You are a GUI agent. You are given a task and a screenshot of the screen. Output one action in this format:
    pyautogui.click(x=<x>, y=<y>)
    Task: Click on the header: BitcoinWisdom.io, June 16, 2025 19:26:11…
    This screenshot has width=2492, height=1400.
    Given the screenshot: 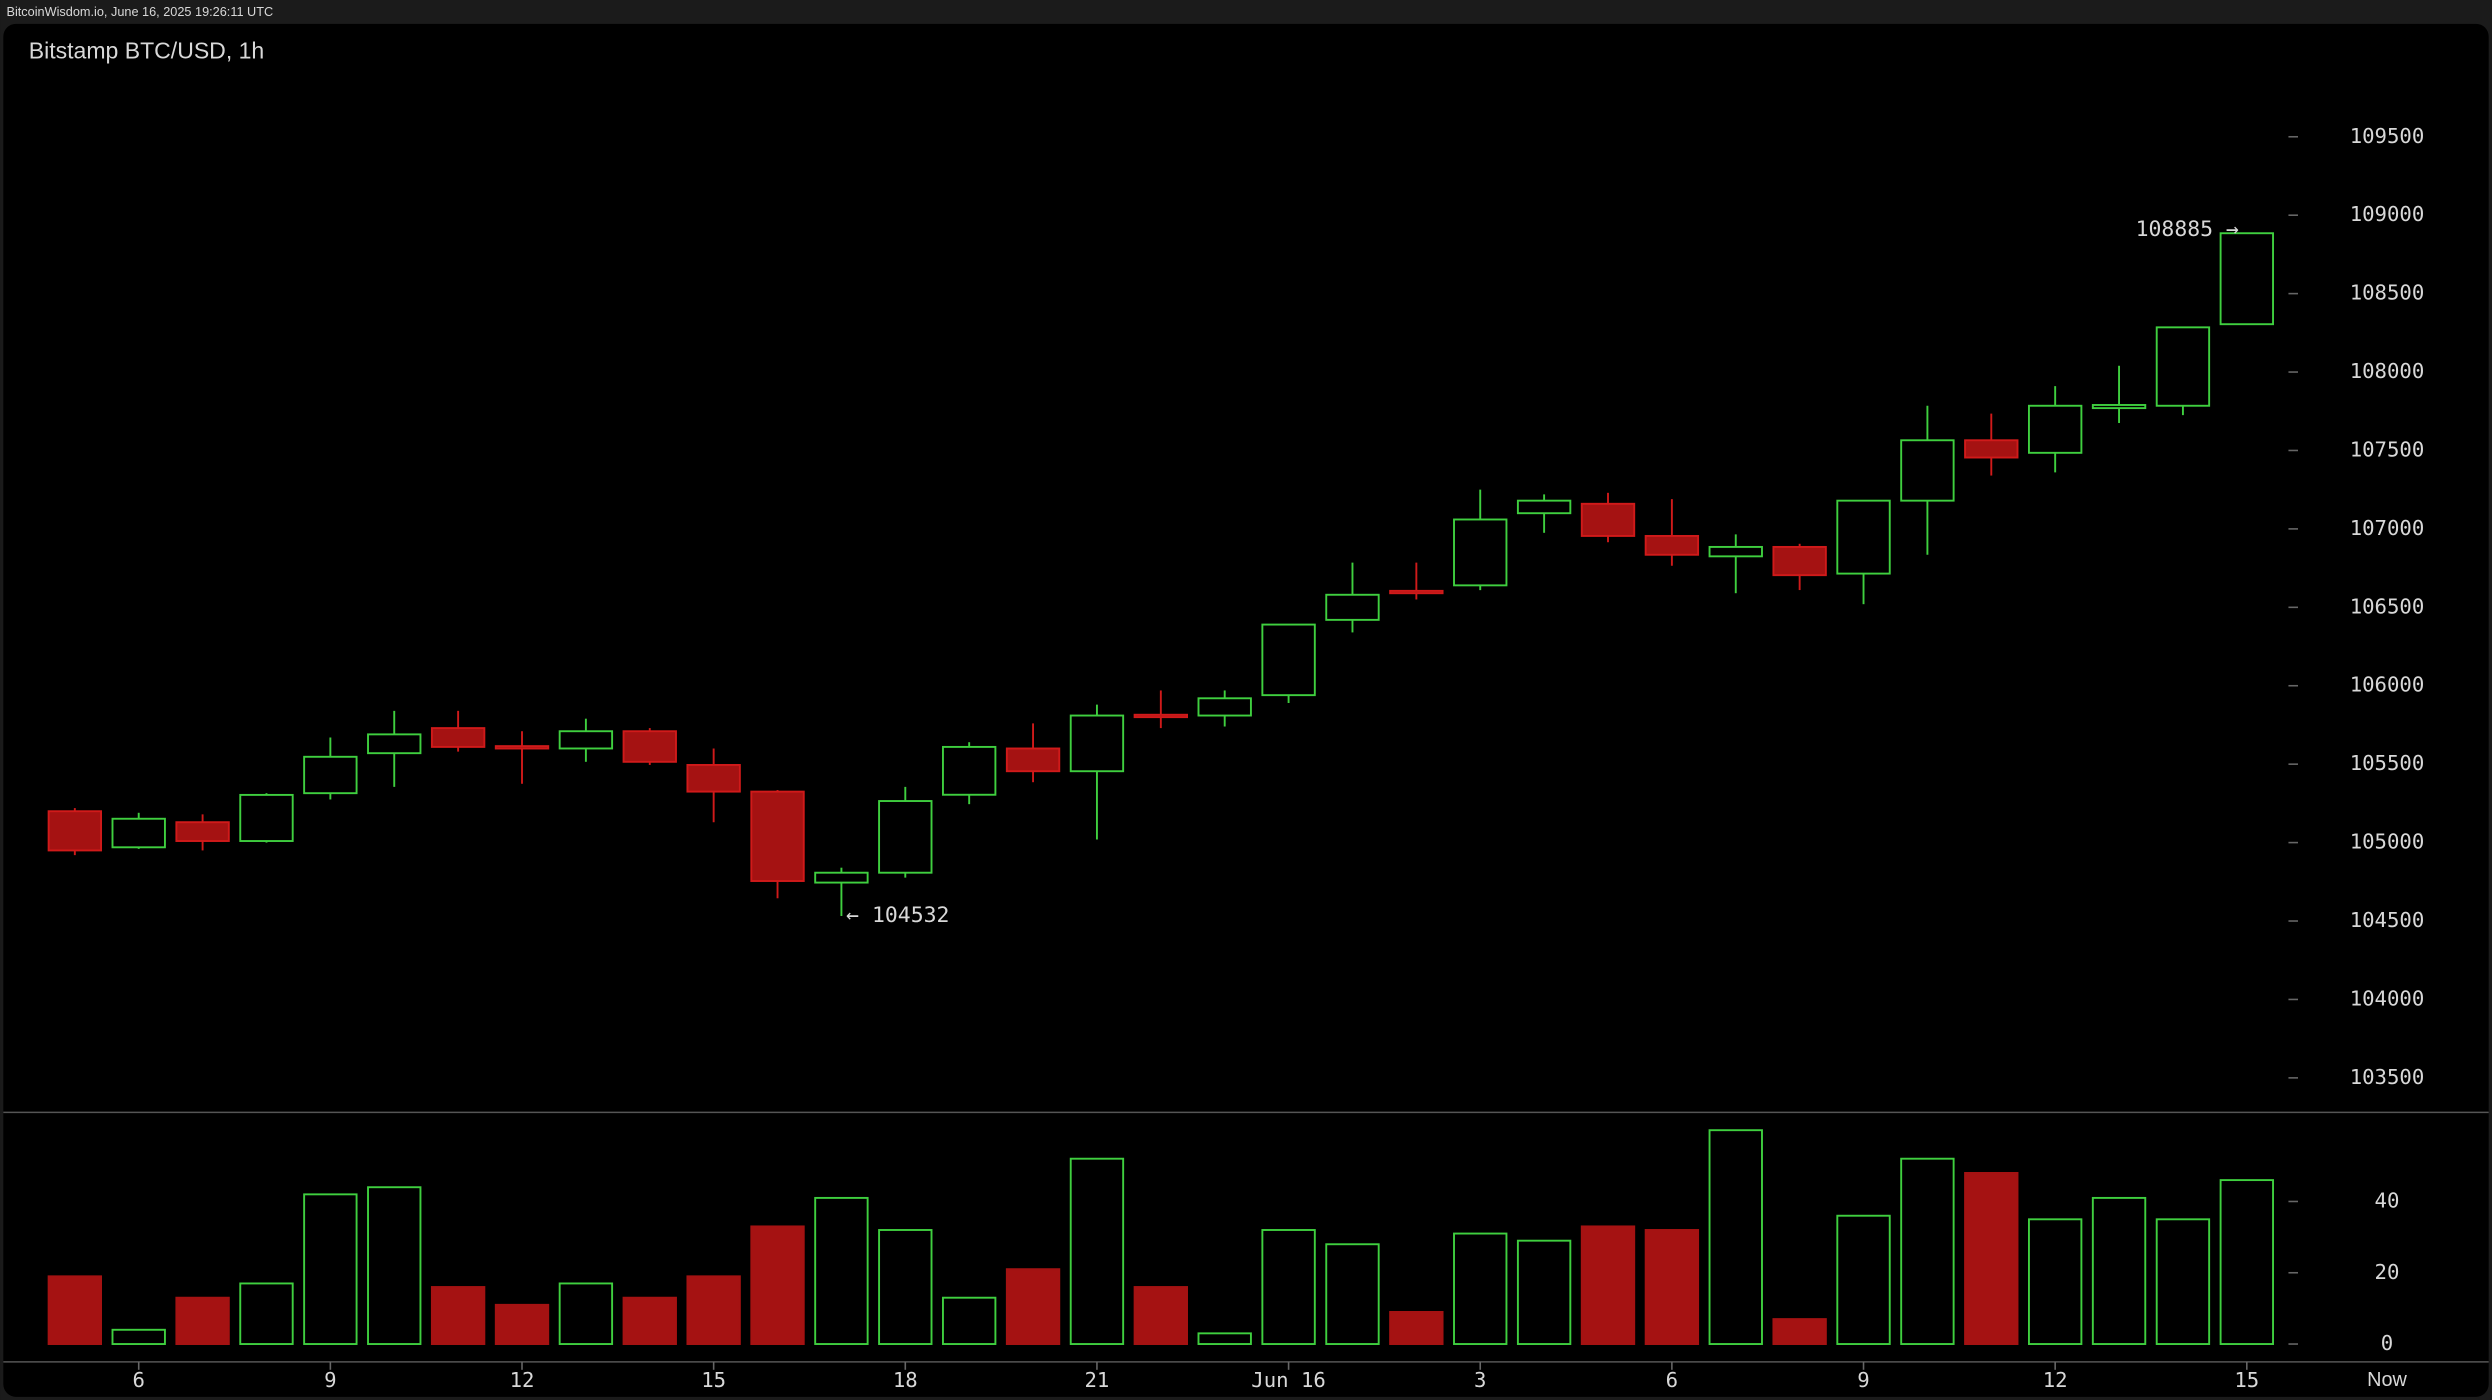 What is the action you would take?
    pyautogui.click(x=139, y=11)
    